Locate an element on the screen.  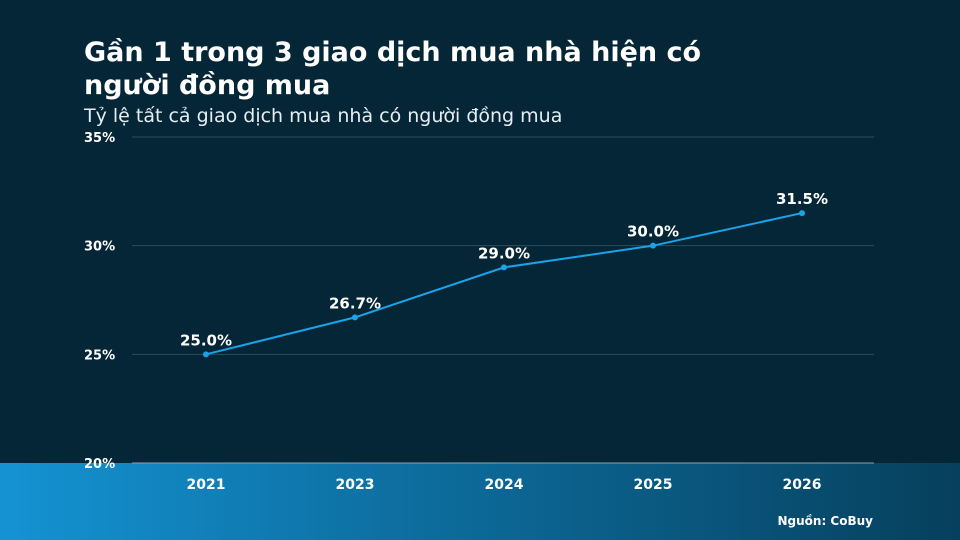
data-label: 25.0% is located at coordinates (206, 340).